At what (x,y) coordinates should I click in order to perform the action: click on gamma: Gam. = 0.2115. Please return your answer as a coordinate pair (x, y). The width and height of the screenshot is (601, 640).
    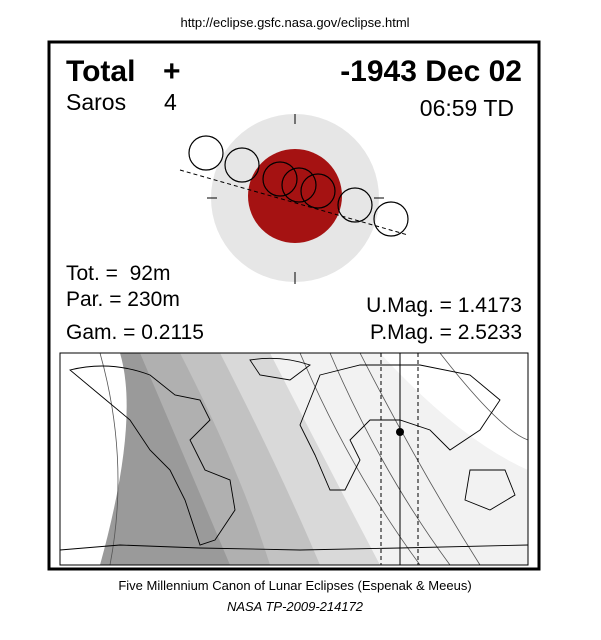
    Looking at the image, I should click on (135, 332).